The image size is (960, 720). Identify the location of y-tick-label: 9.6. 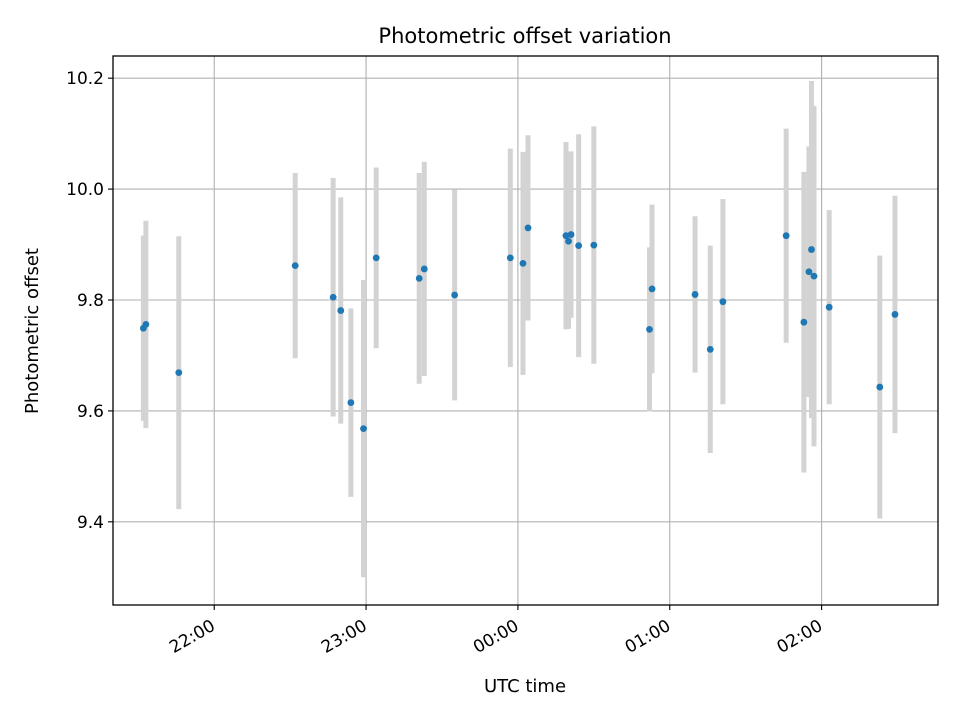
(90, 412).